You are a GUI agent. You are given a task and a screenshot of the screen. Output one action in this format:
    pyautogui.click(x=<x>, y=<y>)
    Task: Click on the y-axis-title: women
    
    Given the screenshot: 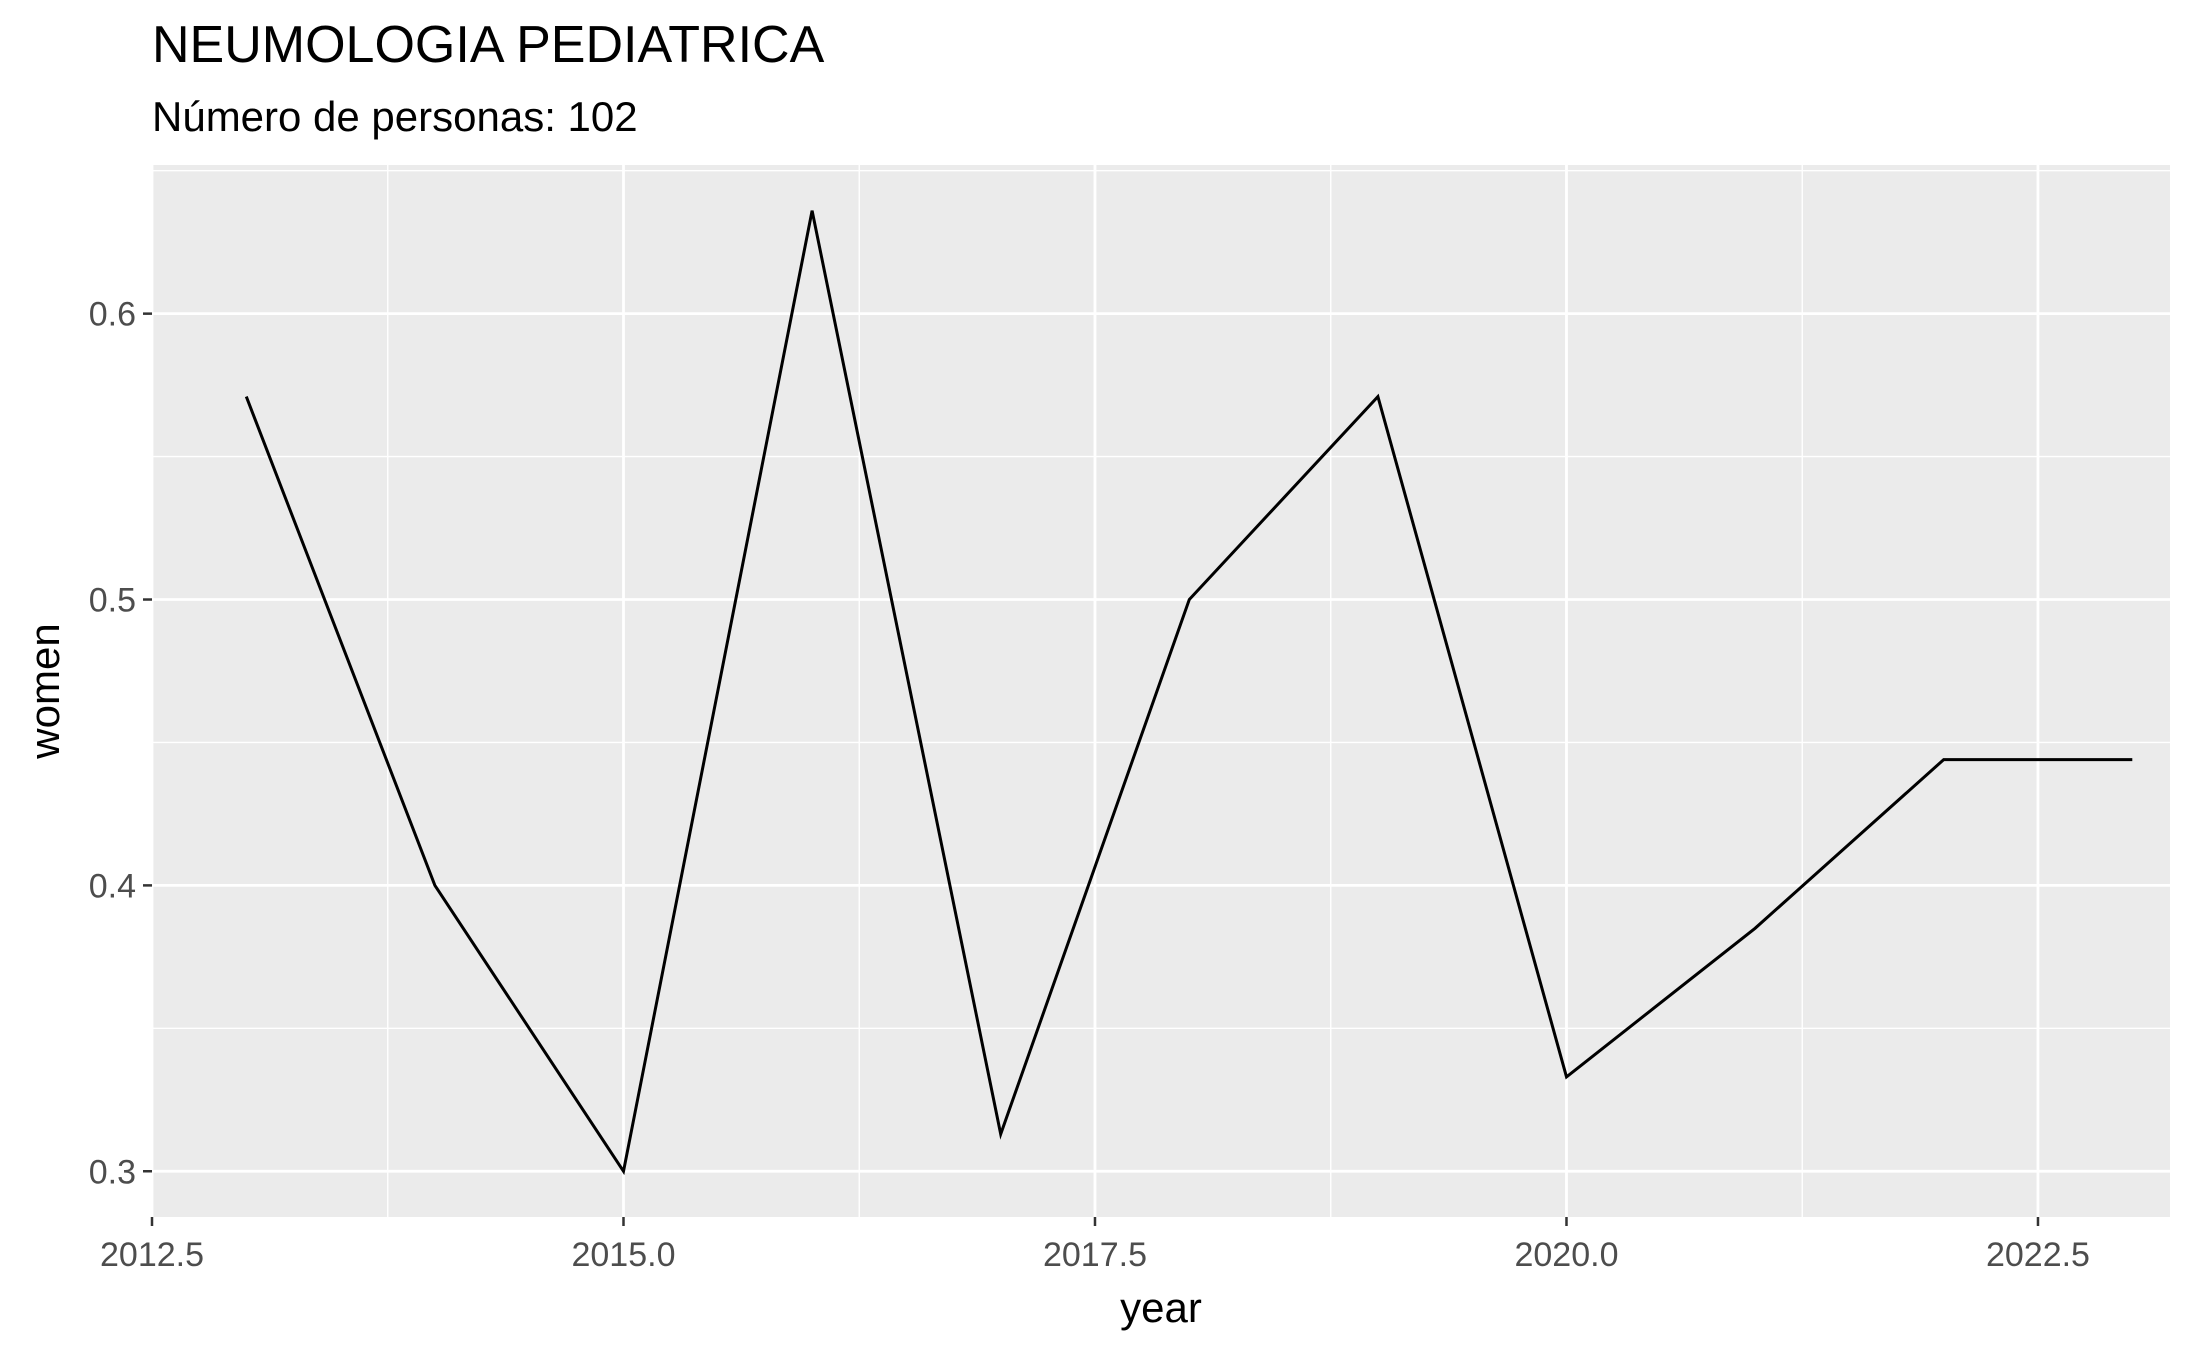 What is the action you would take?
    pyautogui.click(x=44, y=691)
    